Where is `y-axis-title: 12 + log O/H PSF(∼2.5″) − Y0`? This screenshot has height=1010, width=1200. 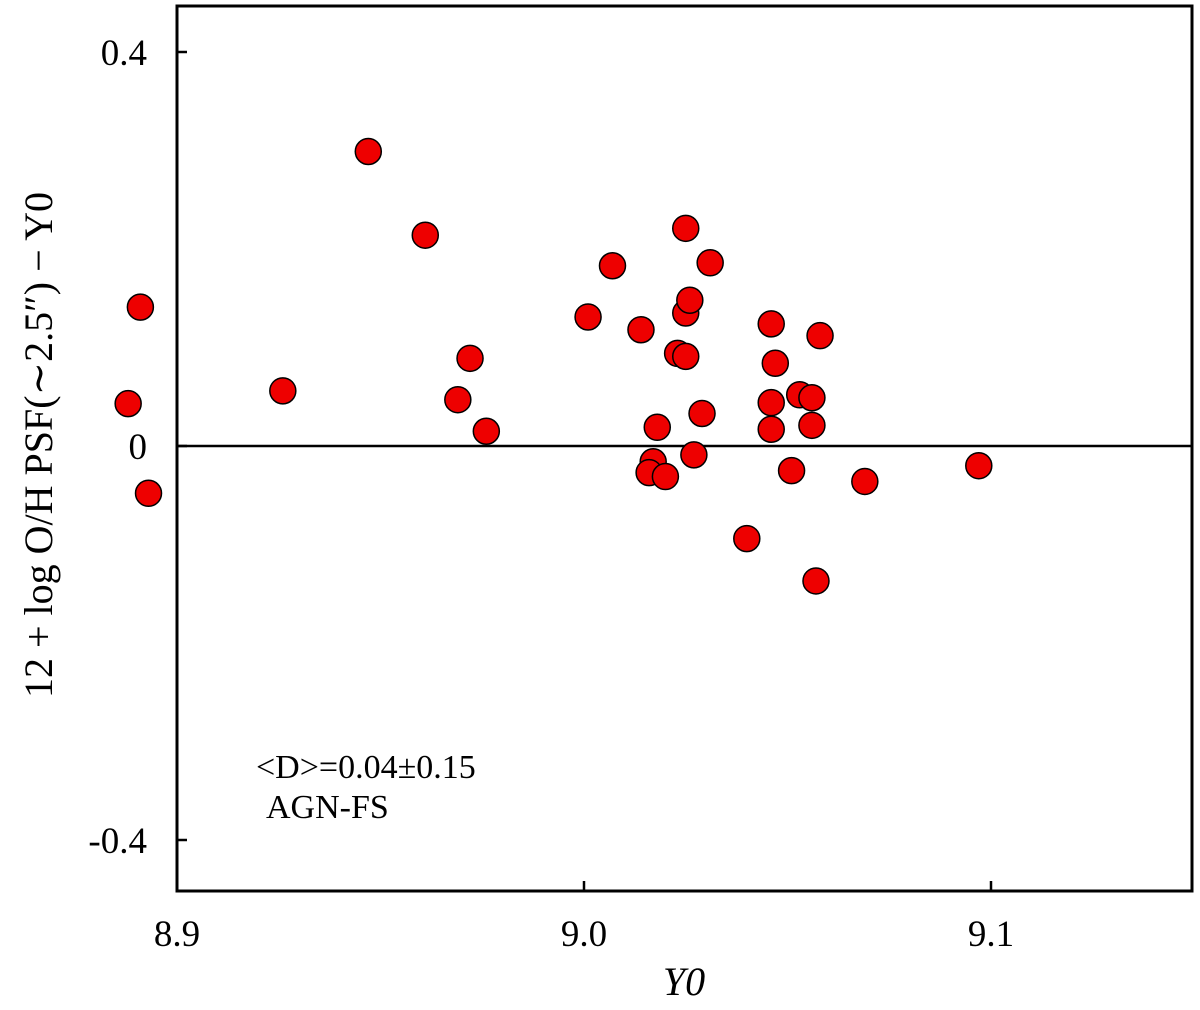
y-axis-title: 12 + log O/H PSF(∼2.5″) − Y0 is located at coordinates (38, 445).